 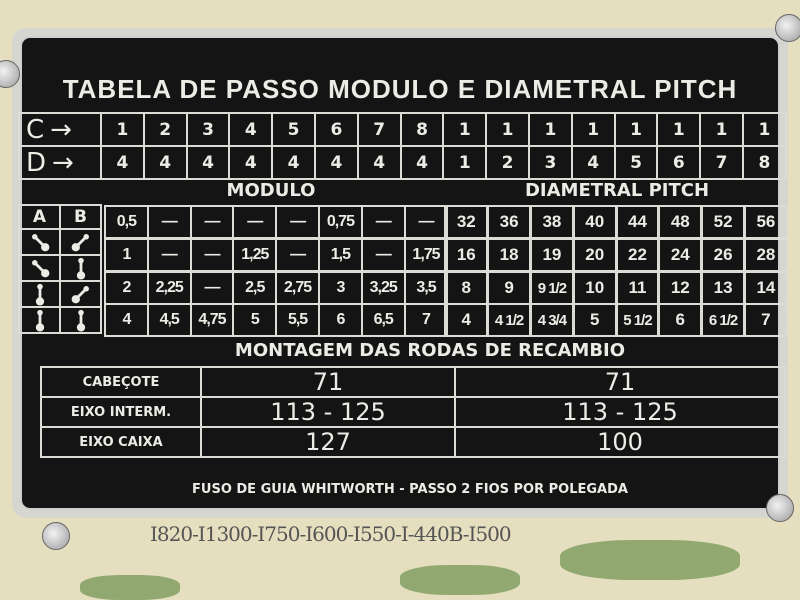 I want to click on modulo-cell: 0,75, so click(x=340, y=222).